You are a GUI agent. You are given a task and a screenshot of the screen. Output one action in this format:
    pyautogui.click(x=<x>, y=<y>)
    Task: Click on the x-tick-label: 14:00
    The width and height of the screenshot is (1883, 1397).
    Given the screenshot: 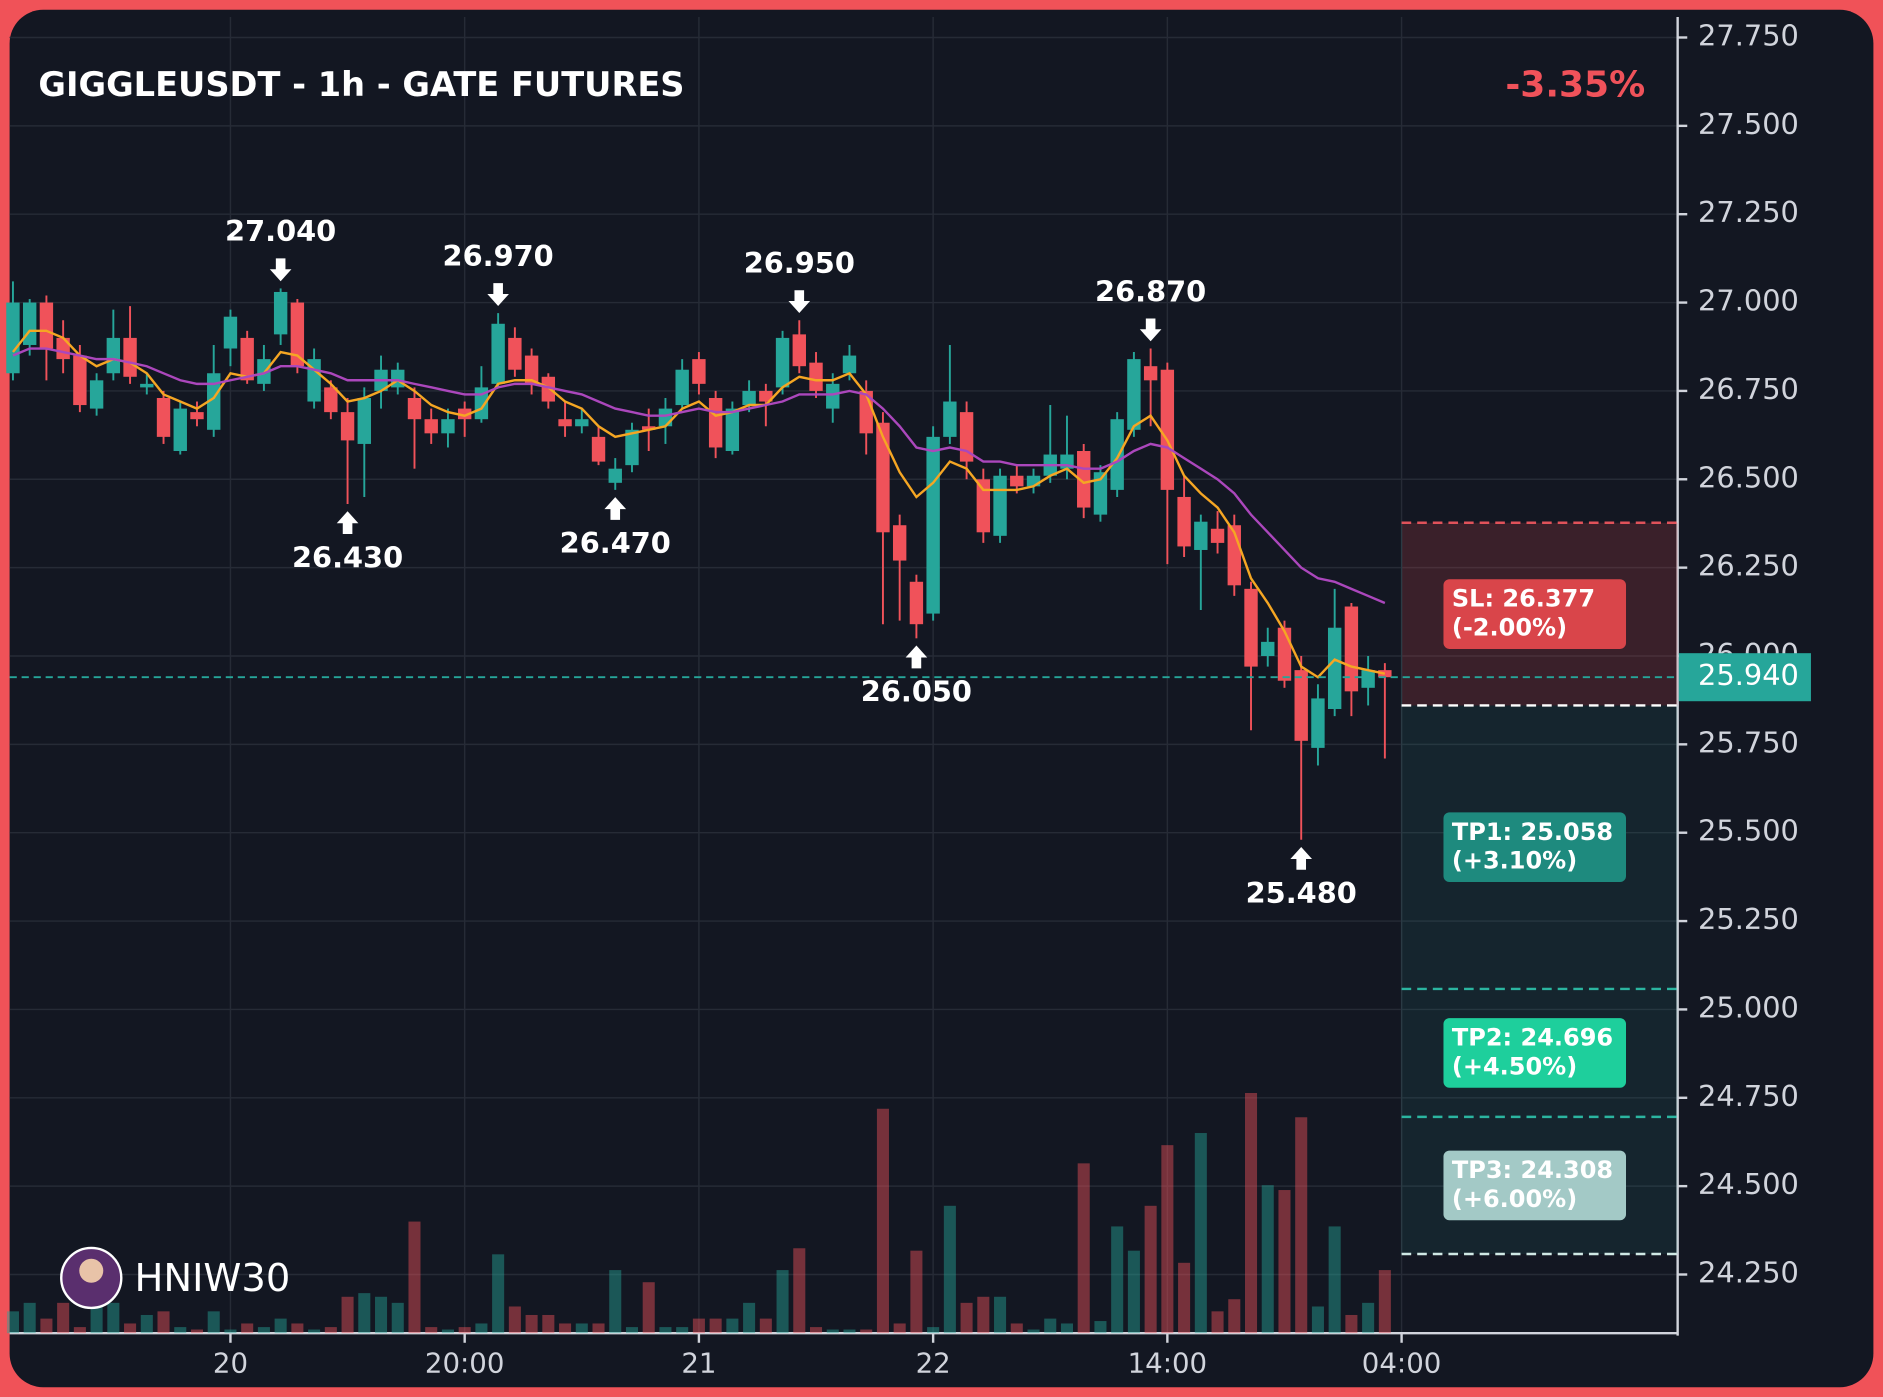 What is the action you would take?
    pyautogui.click(x=1168, y=1362)
    